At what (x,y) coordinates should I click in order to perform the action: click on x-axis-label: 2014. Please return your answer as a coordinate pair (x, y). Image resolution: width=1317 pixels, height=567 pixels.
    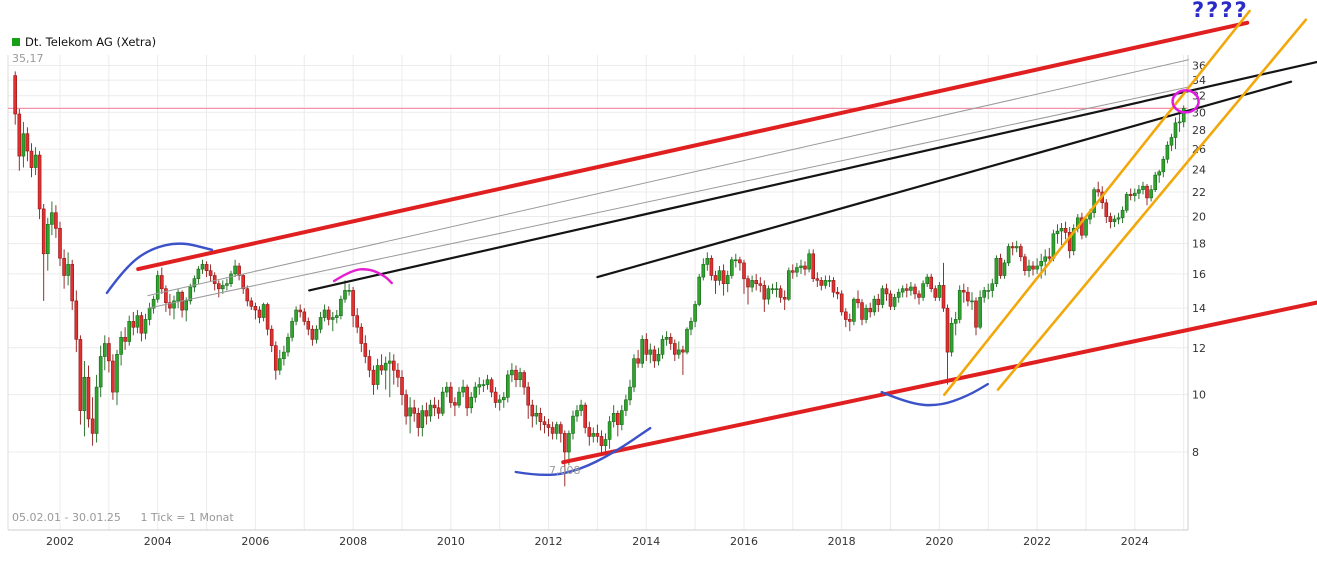
    Looking at the image, I should click on (646, 541).